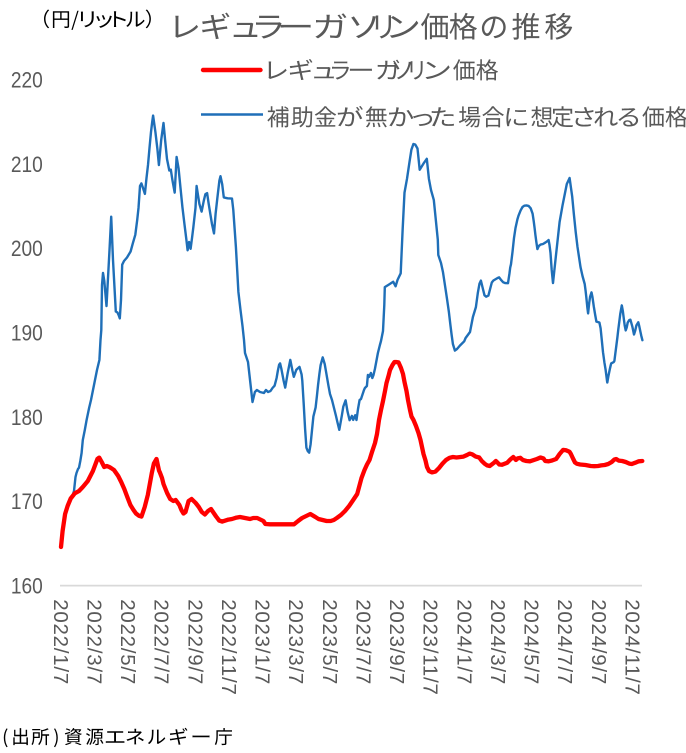 This screenshot has height=753, width=686. I want to click on svg-text: 2022/5/7, so click(127, 642).